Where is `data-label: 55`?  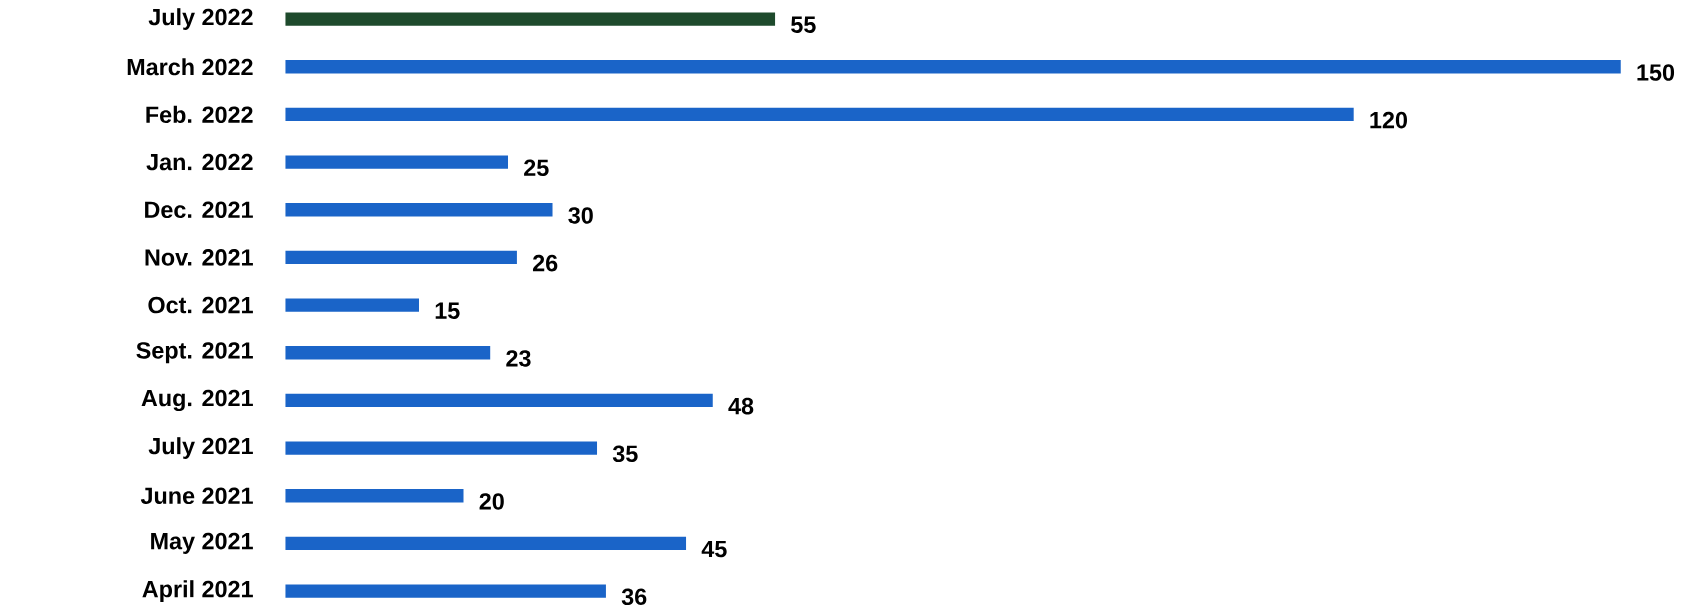 data-label: 55 is located at coordinates (803, 24).